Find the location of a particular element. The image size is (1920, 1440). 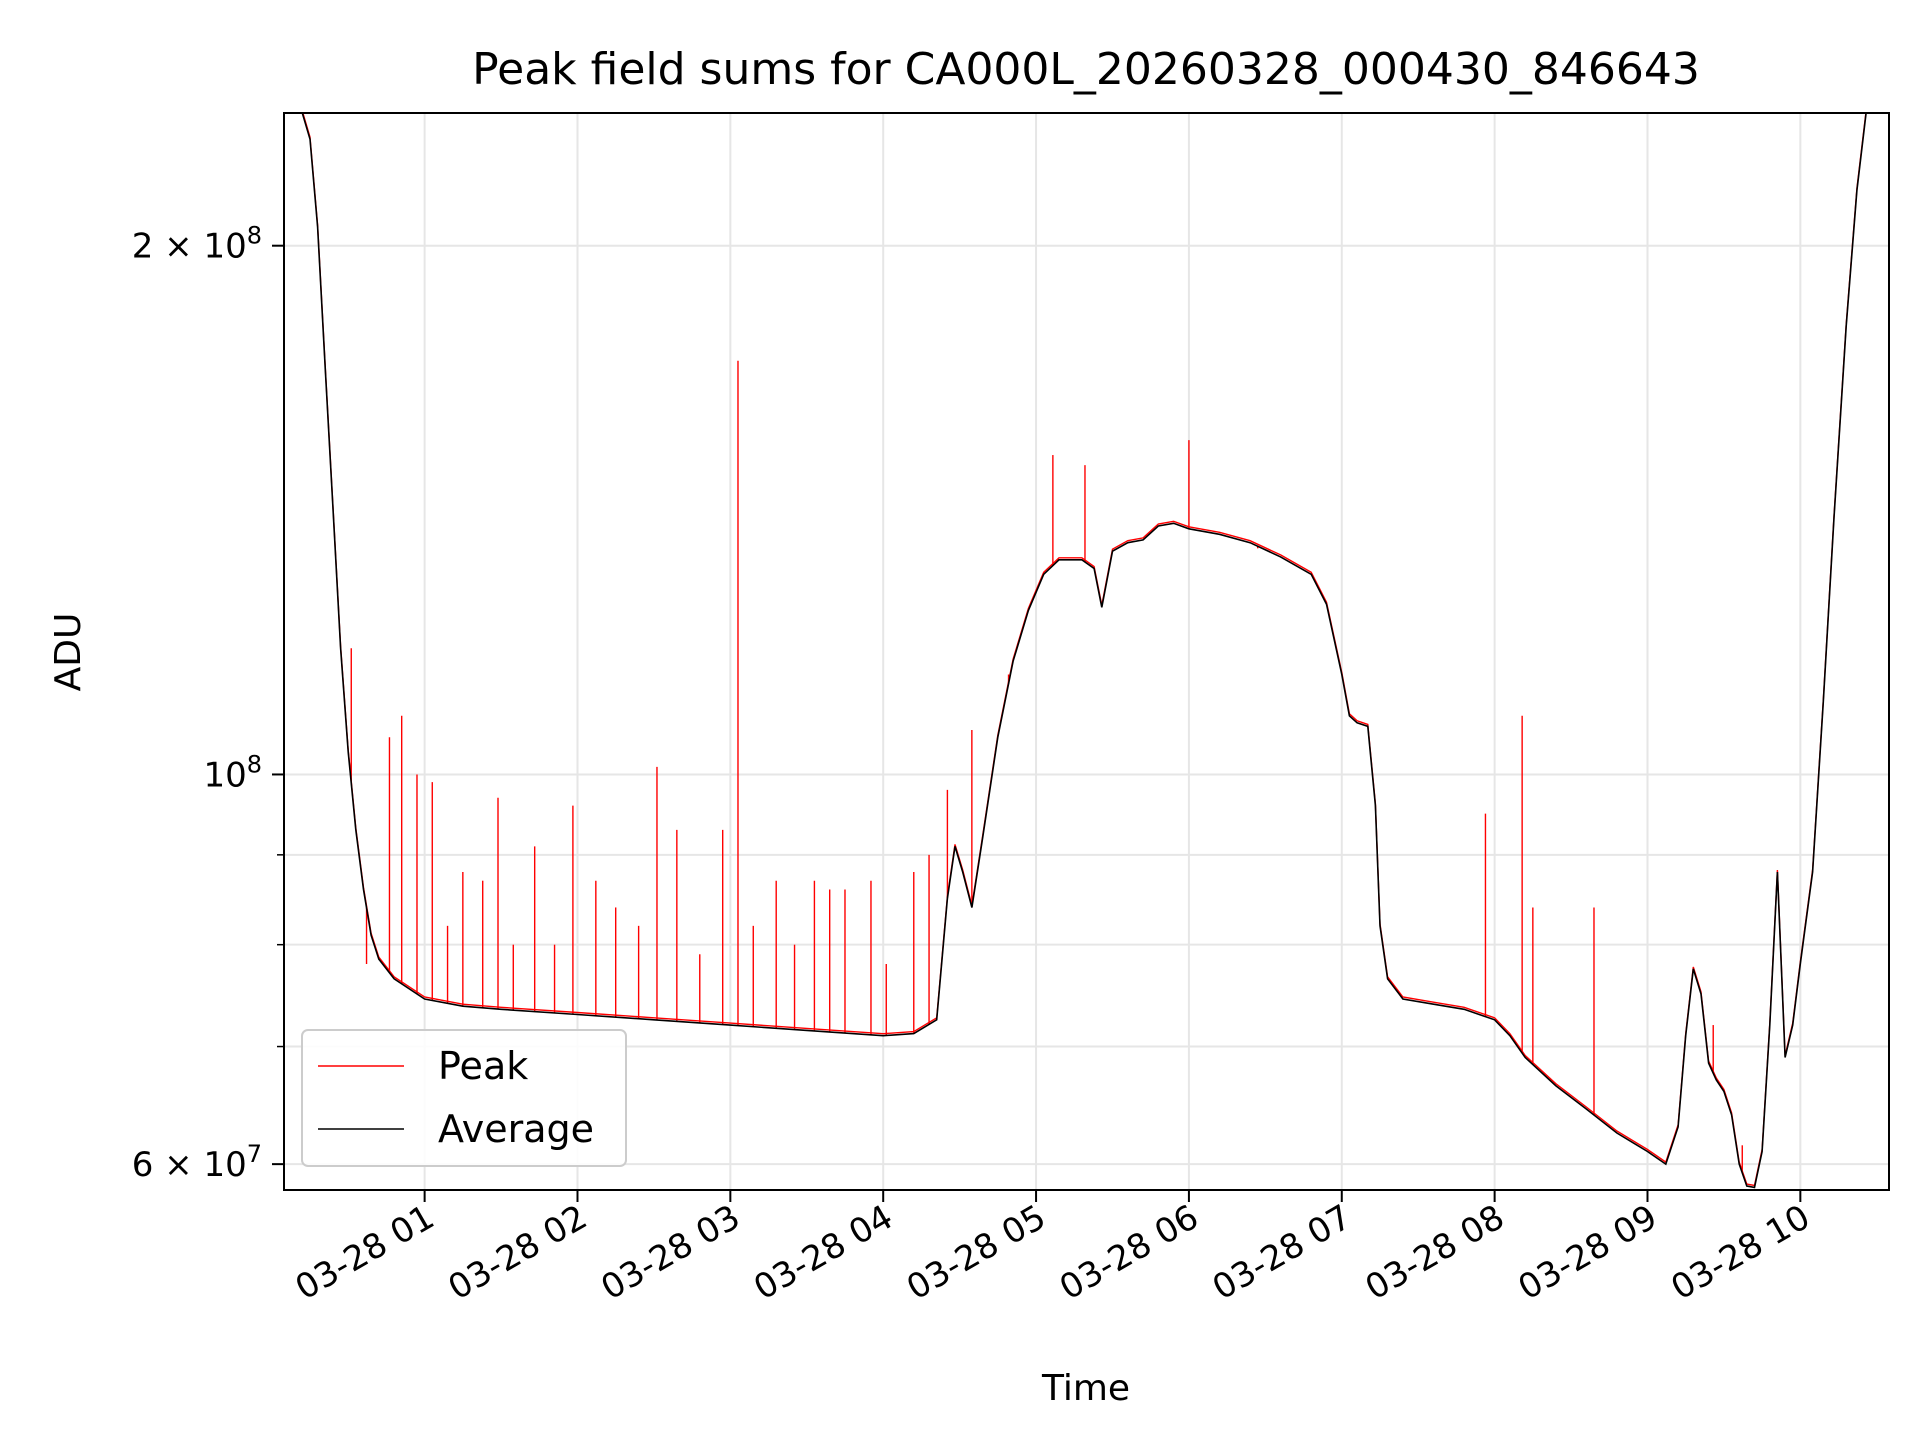

y-axis-label: ADU is located at coordinates (68, 652).